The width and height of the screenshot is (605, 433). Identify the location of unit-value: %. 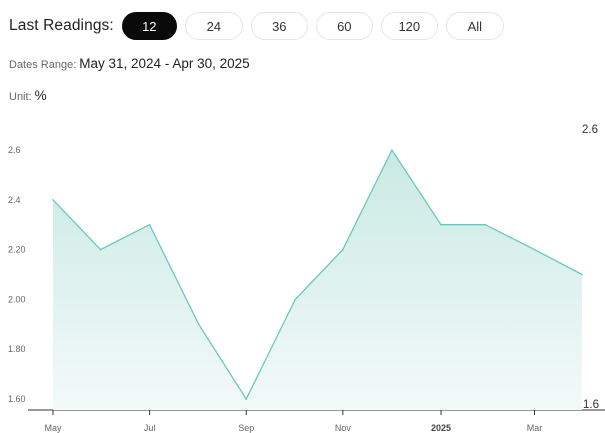
(40, 95).